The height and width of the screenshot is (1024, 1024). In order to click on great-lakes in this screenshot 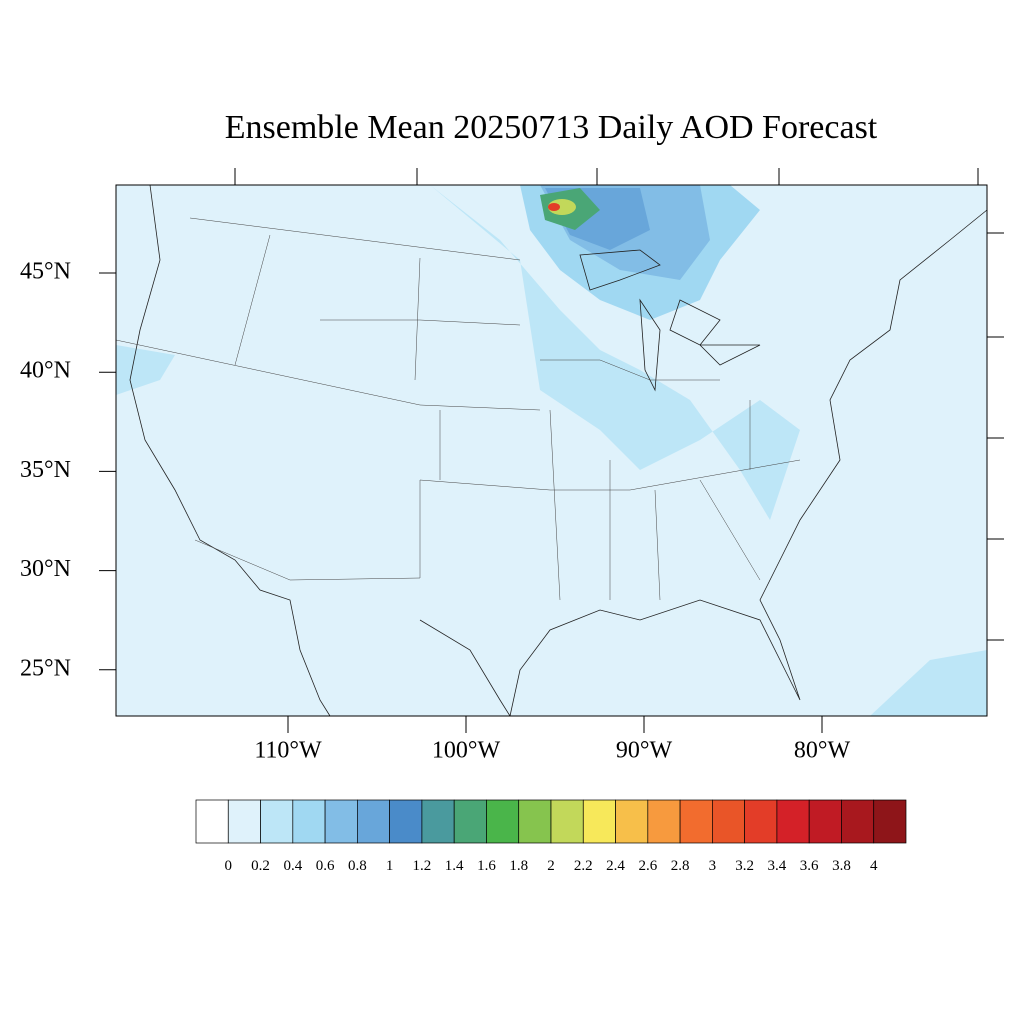, I will do `click(670, 320)`.